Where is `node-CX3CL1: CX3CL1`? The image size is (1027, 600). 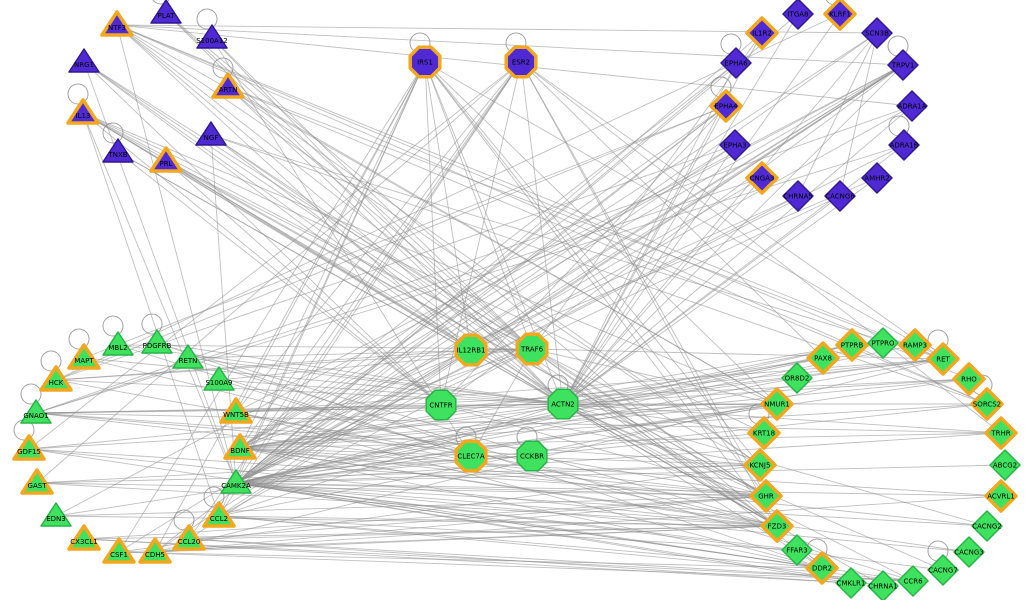 node-CX3CL1: CX3CL1 is located at coordinates (84, 537).